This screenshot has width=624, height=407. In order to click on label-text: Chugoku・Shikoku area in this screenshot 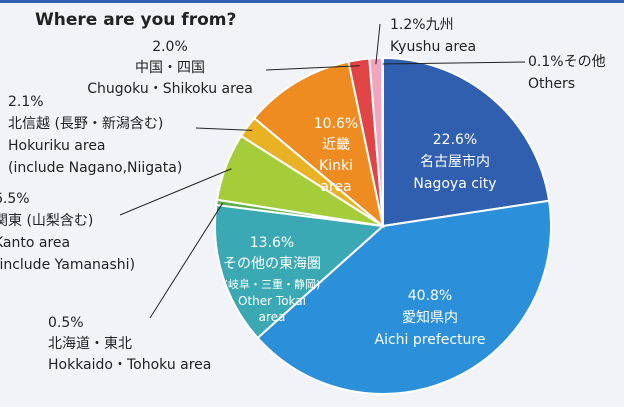, I will do `click(170, 89)`.